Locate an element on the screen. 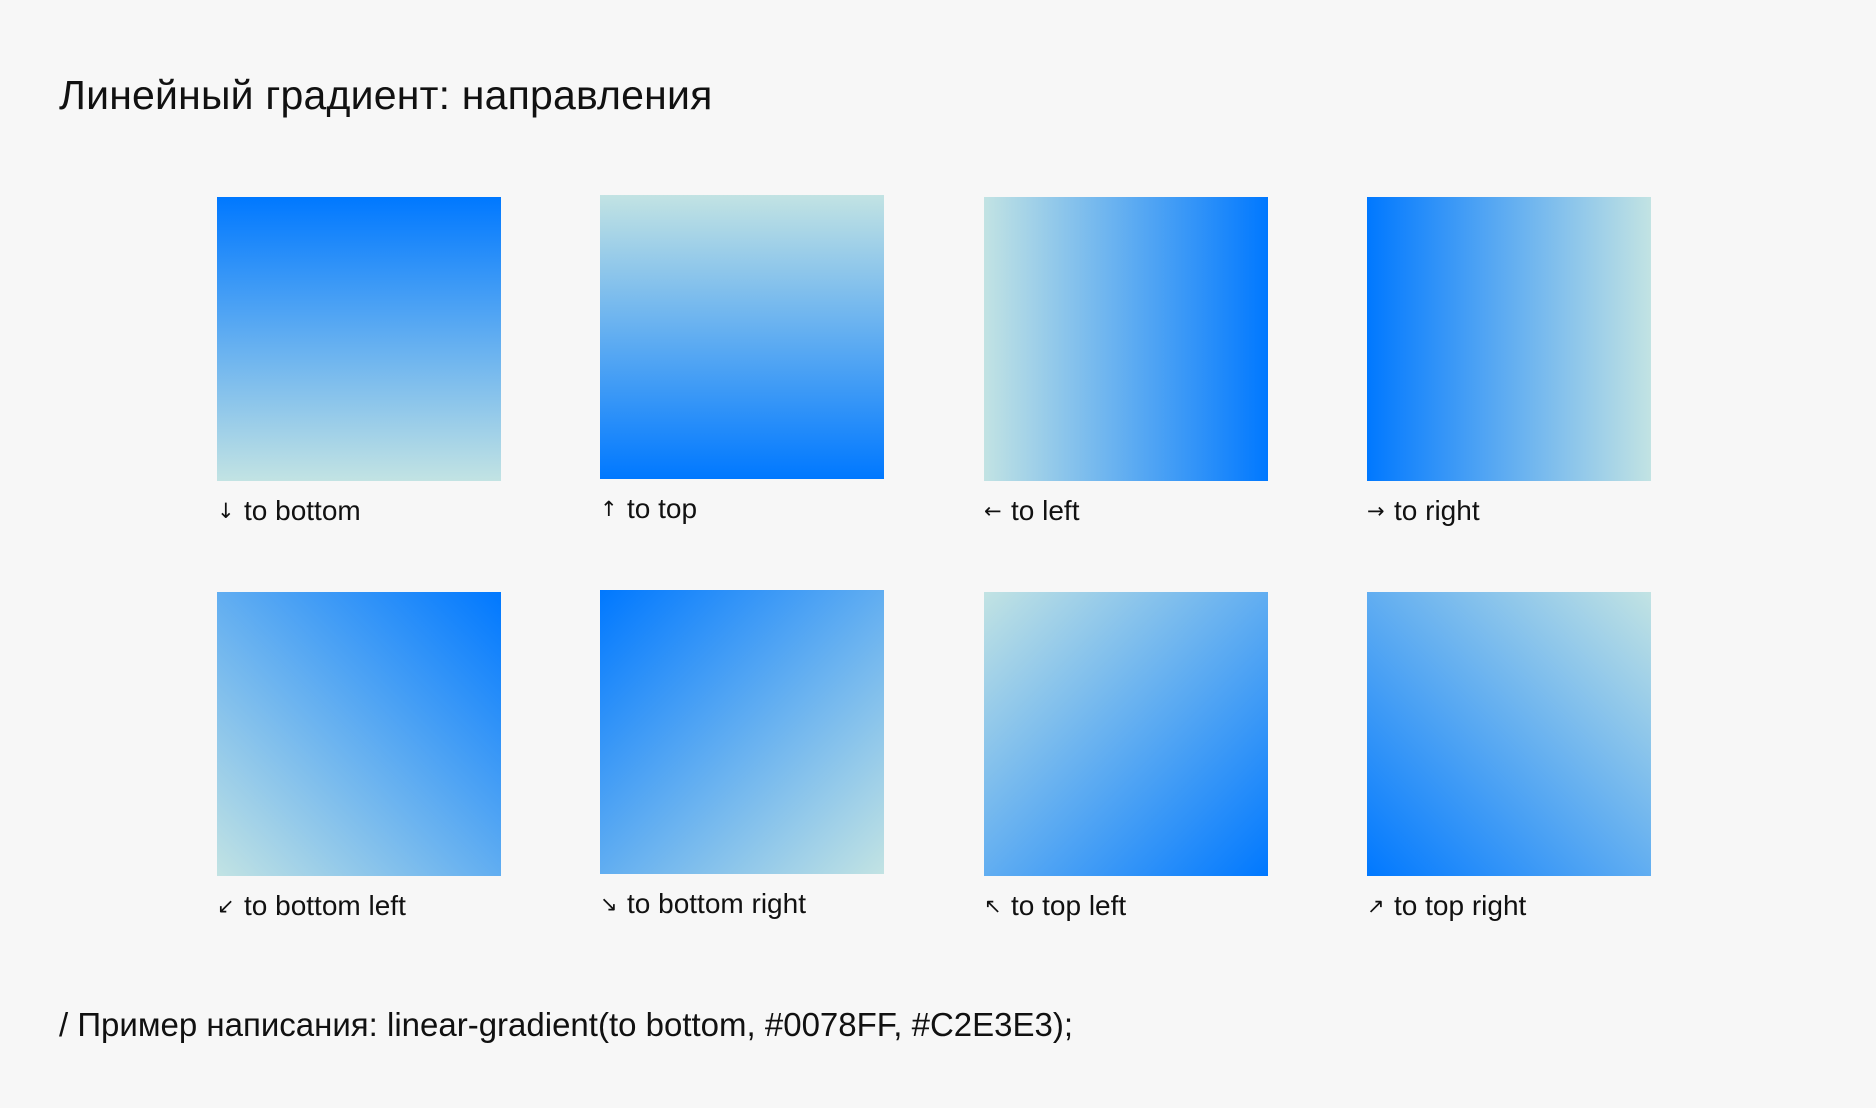 The height and width of the screenshot is (1108, 1876). caption-label: to left is located at coordinates (1045, 510).